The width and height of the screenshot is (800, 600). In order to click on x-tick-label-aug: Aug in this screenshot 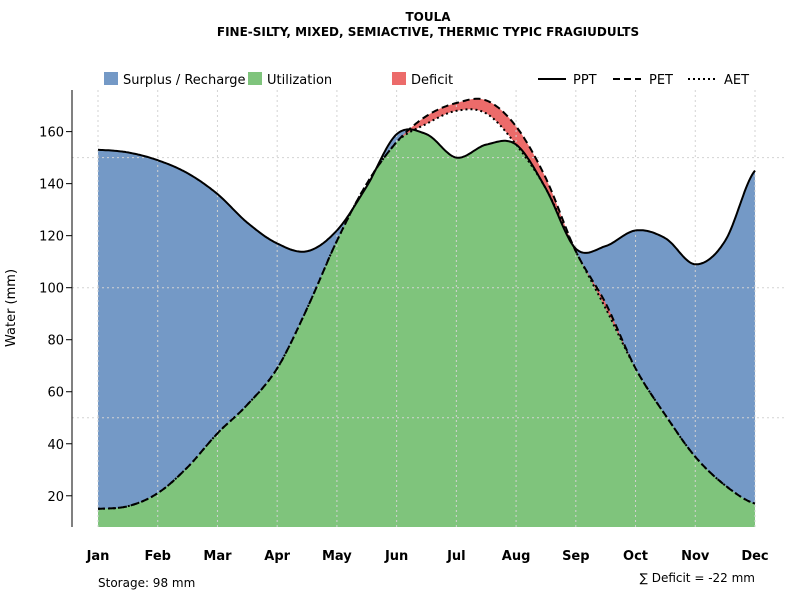, I will do `click(516, 556)`.